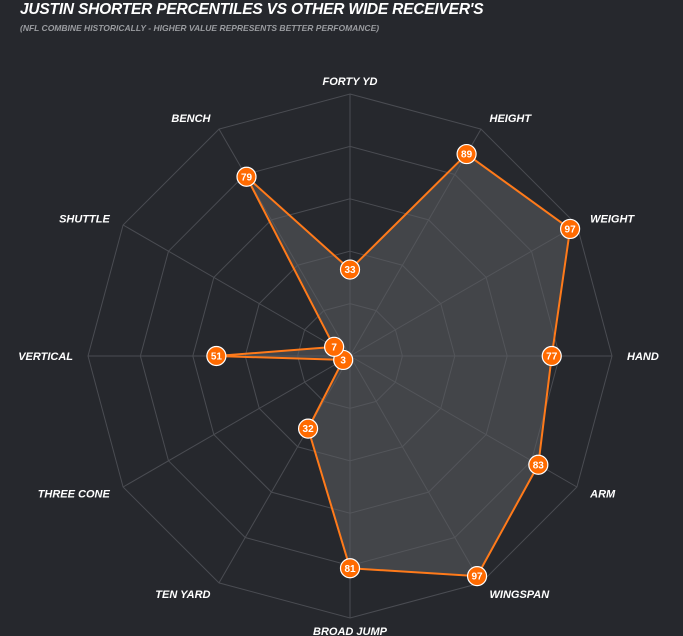 The width and height of the screenshot is (683, 636). I want to click on axis-label: BROAD JUMP, so click(350, 631).